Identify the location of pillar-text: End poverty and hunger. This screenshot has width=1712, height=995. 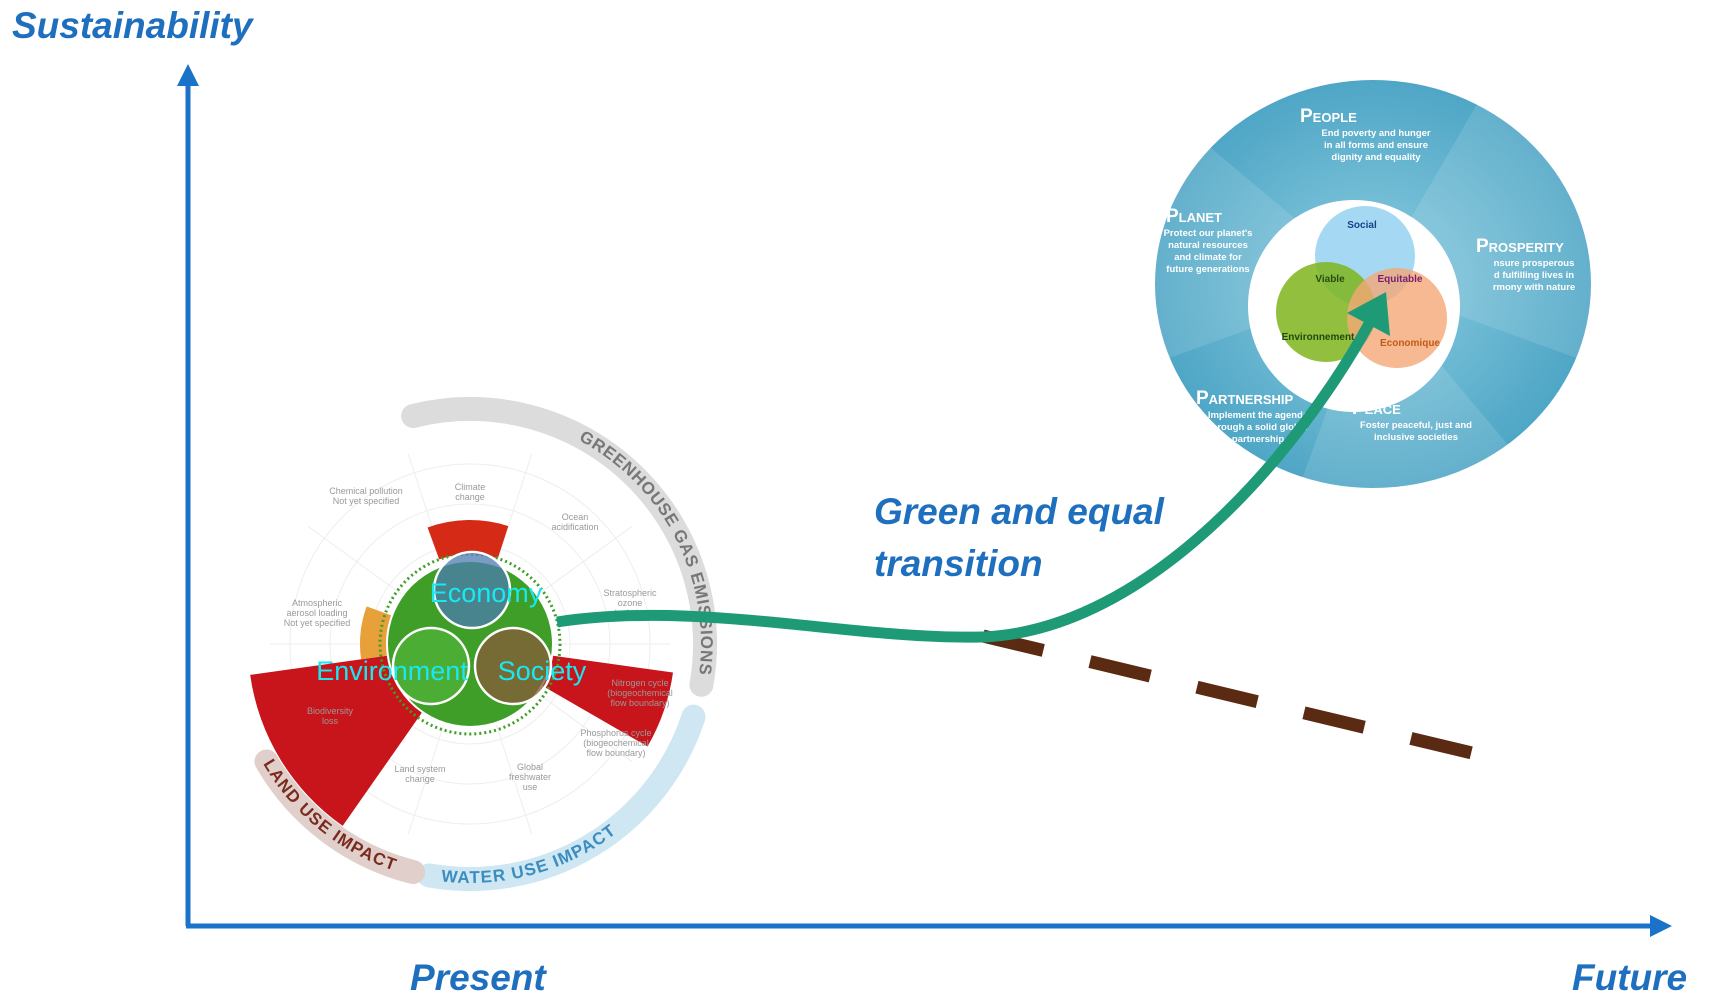
(1376, 133).